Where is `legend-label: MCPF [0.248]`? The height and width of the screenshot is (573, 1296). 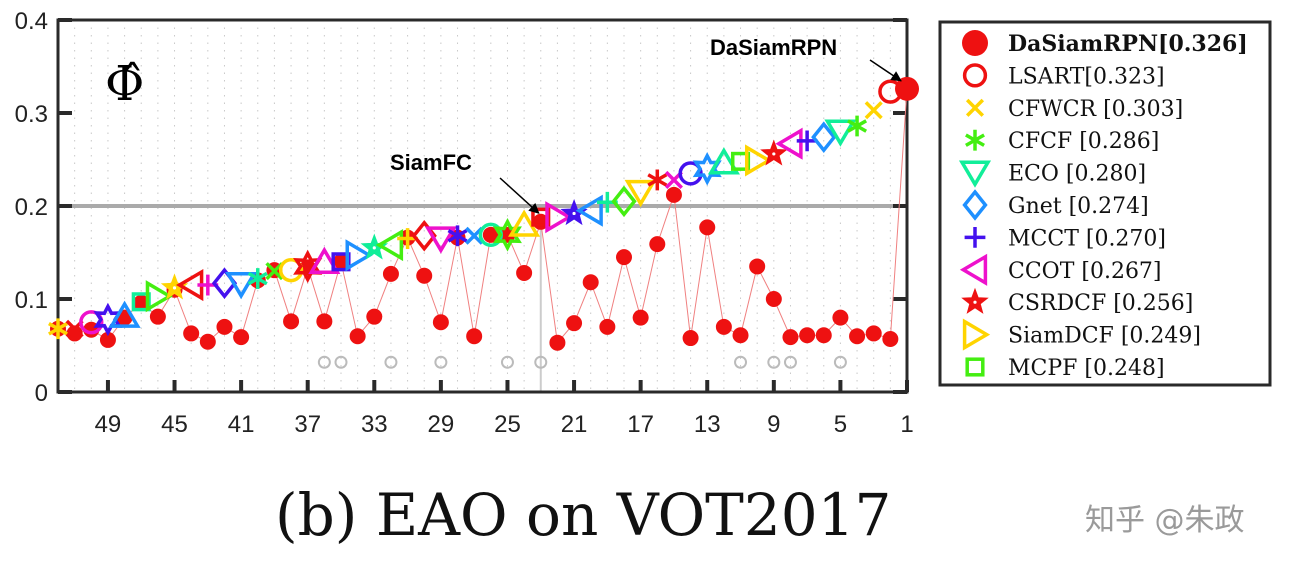 legend-label: MCPF [0.248] is located at coordinates (1086, 368).